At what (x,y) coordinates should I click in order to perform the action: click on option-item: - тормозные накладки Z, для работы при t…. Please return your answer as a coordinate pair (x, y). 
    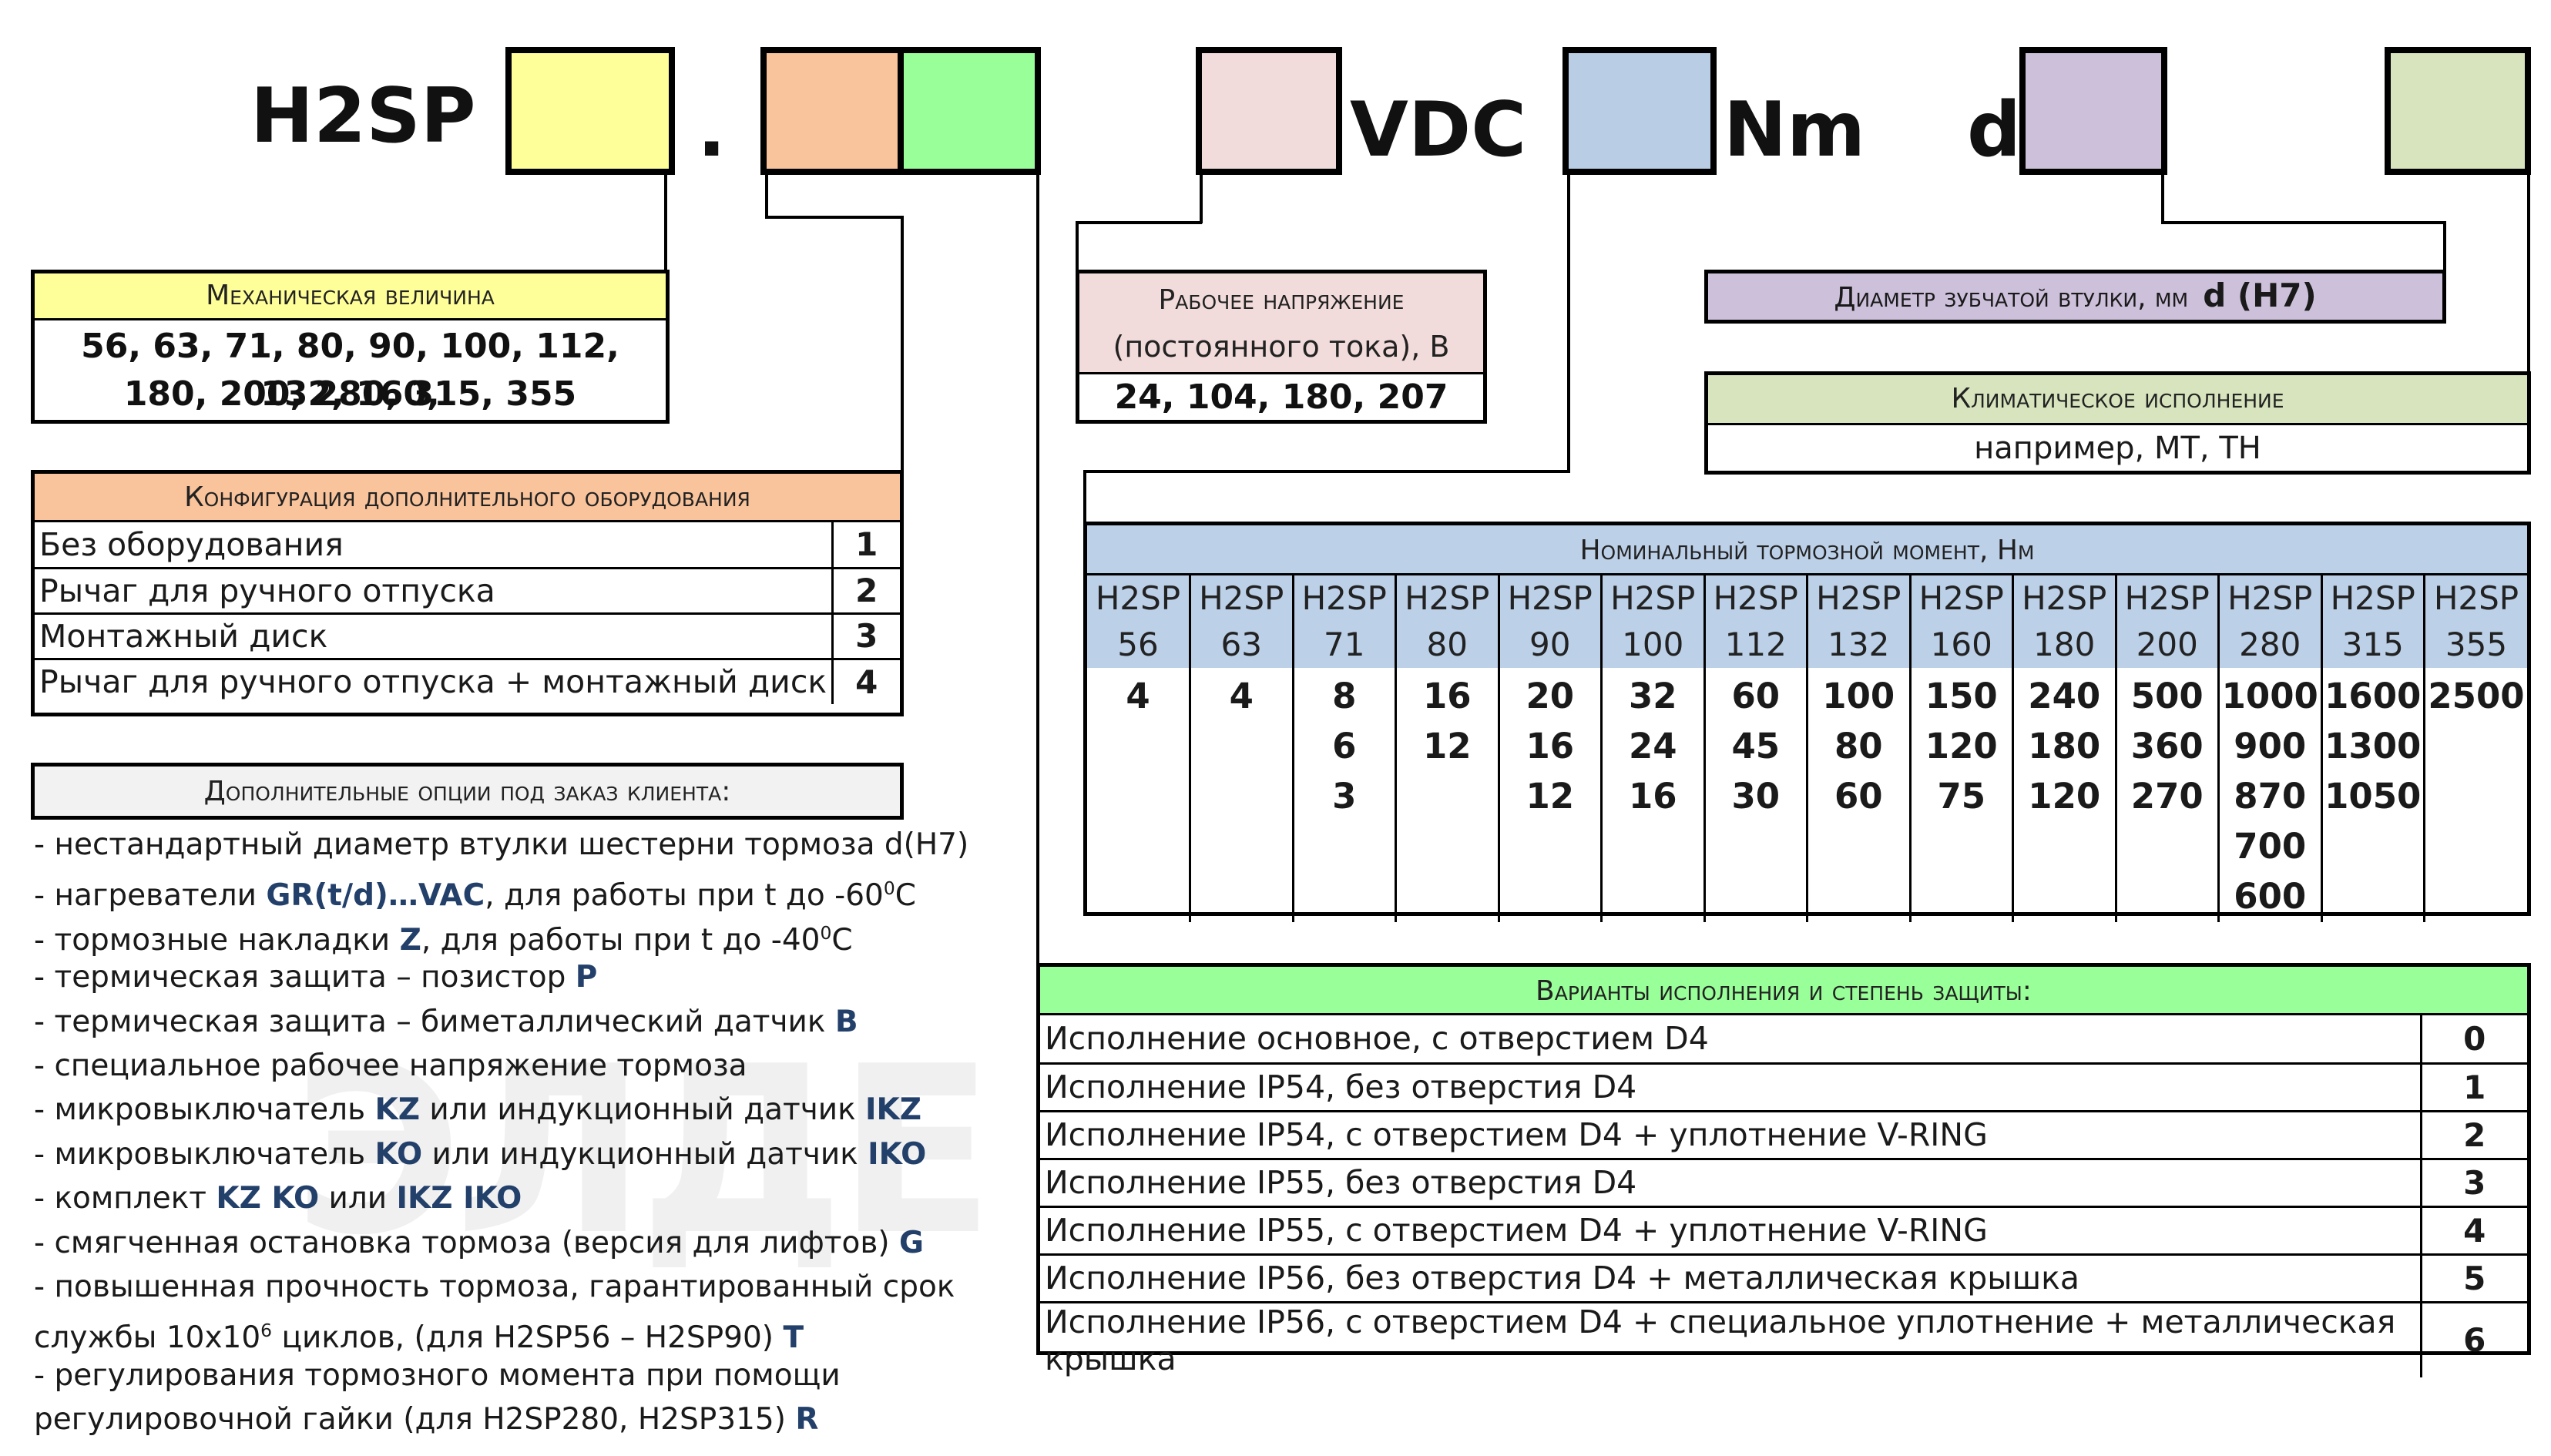
    Looking at the image, I should click on (443, 939).